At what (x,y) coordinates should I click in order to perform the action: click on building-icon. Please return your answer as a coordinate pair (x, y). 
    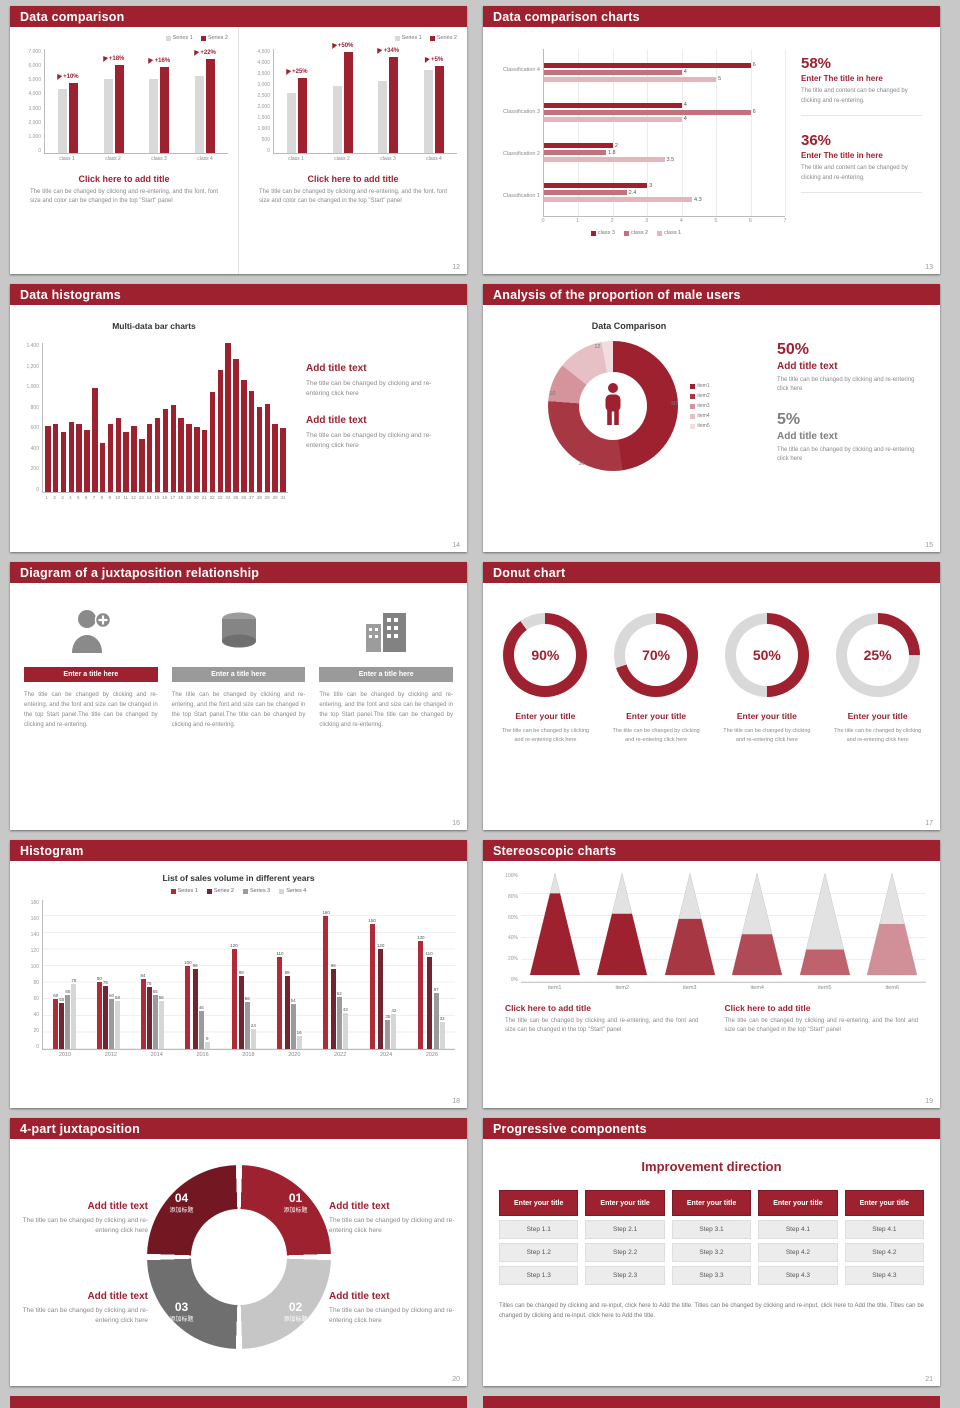
    Looking at the image, I should click on (386, 631).